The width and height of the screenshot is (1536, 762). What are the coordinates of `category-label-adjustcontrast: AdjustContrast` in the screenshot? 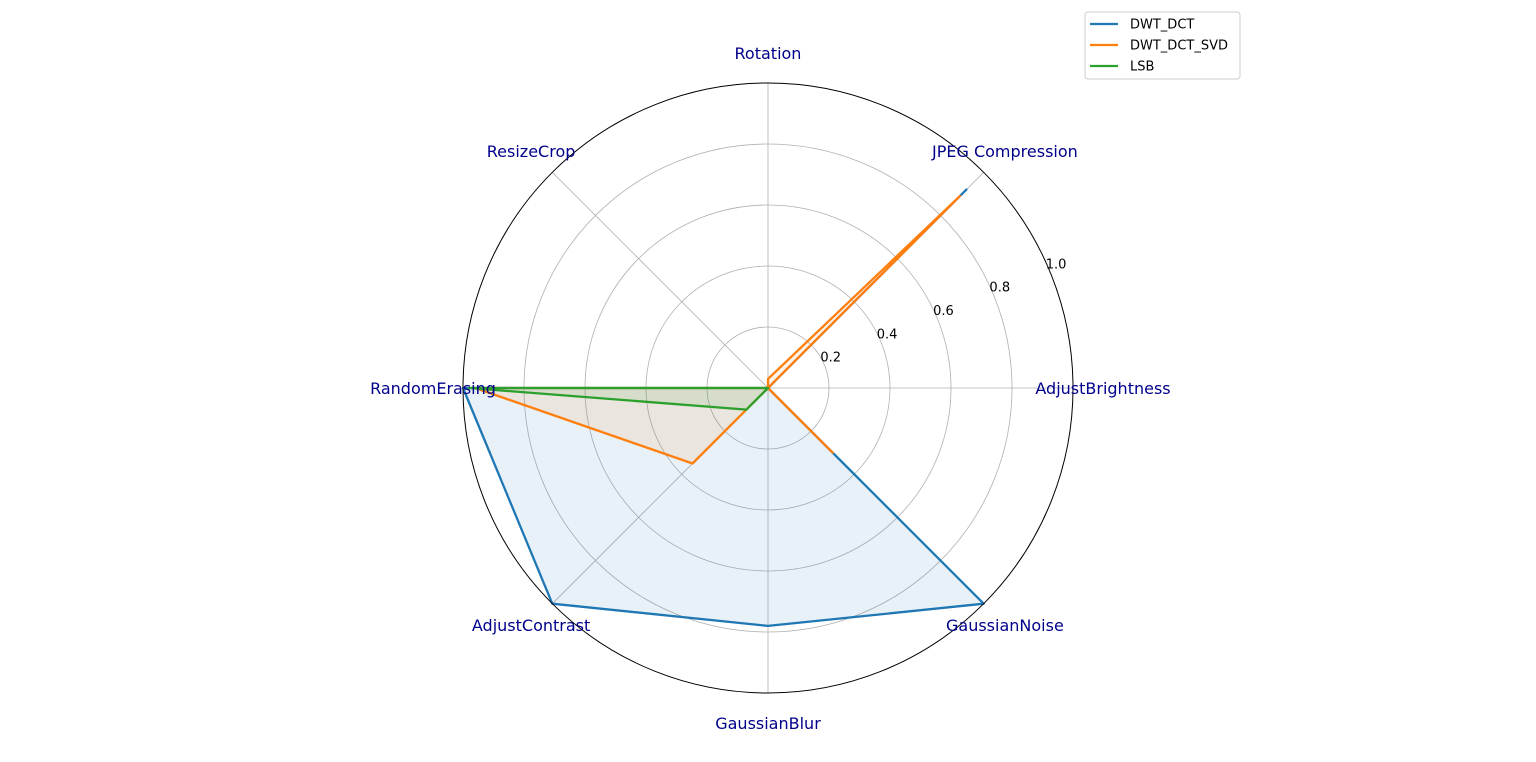 It's located at (531, 625).